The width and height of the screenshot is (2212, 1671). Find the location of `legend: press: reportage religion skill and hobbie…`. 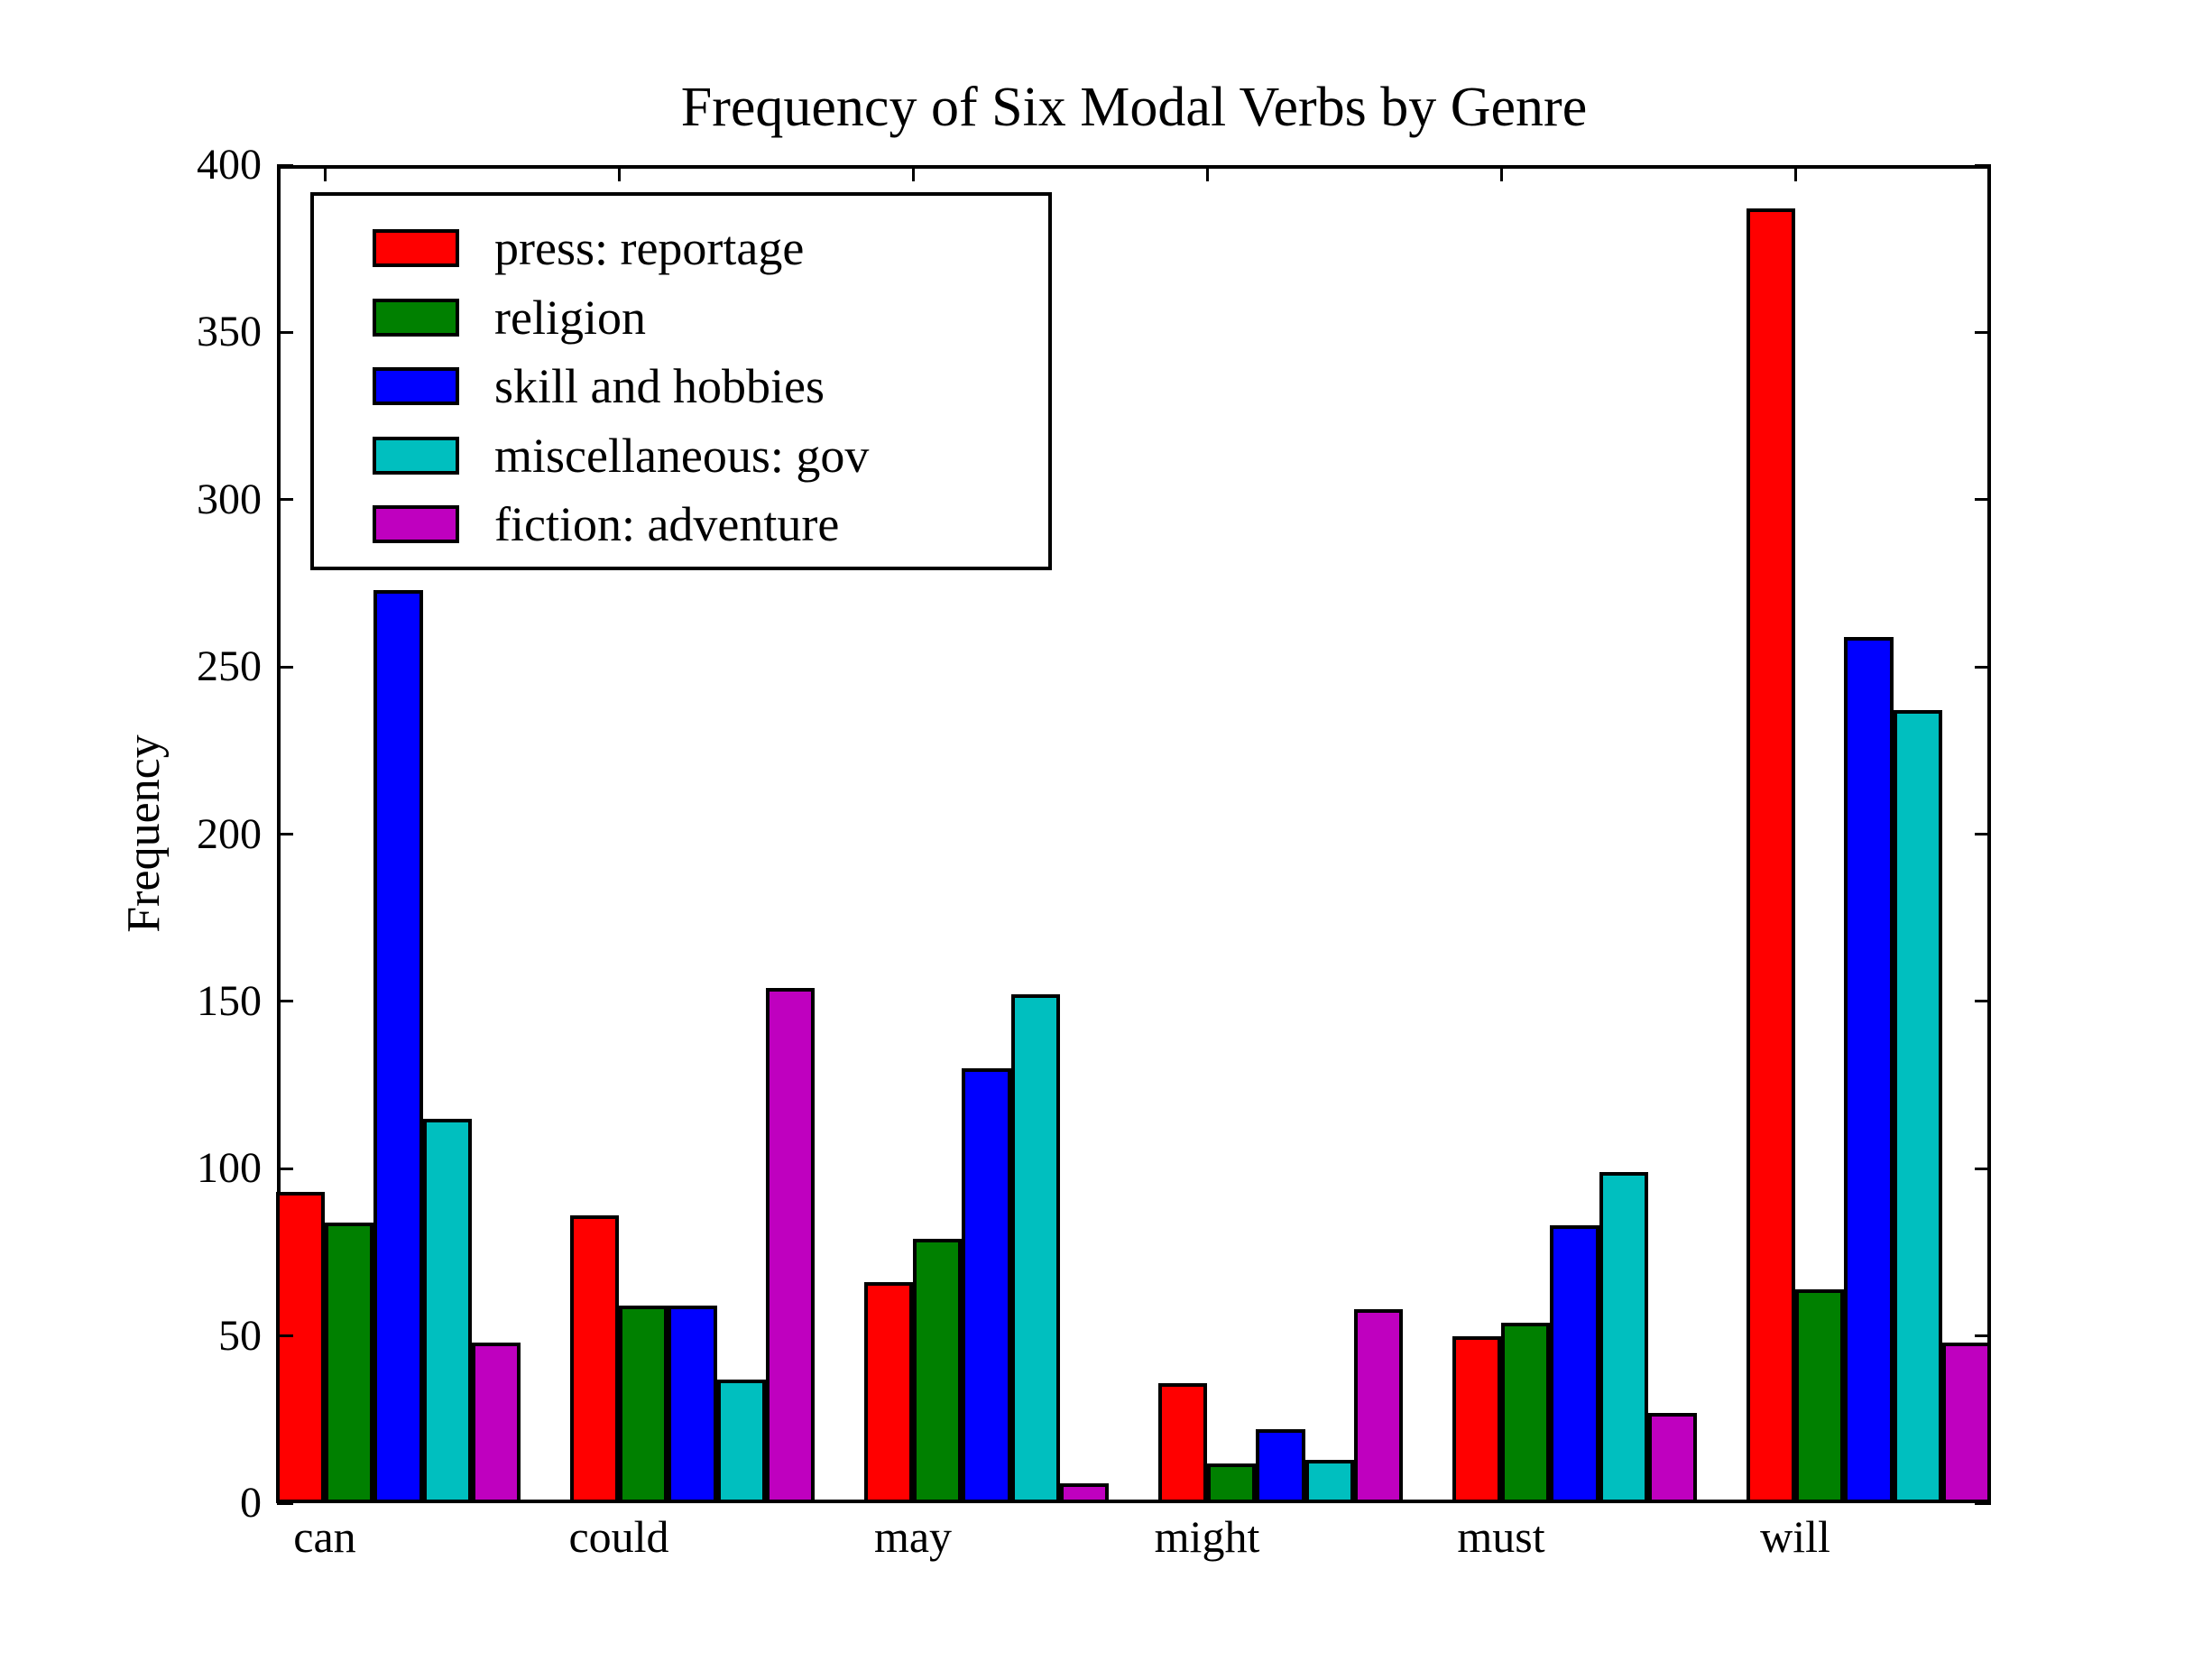

legend: press: reportage religion skill and hobbie… is located at coordinates (681, 381).